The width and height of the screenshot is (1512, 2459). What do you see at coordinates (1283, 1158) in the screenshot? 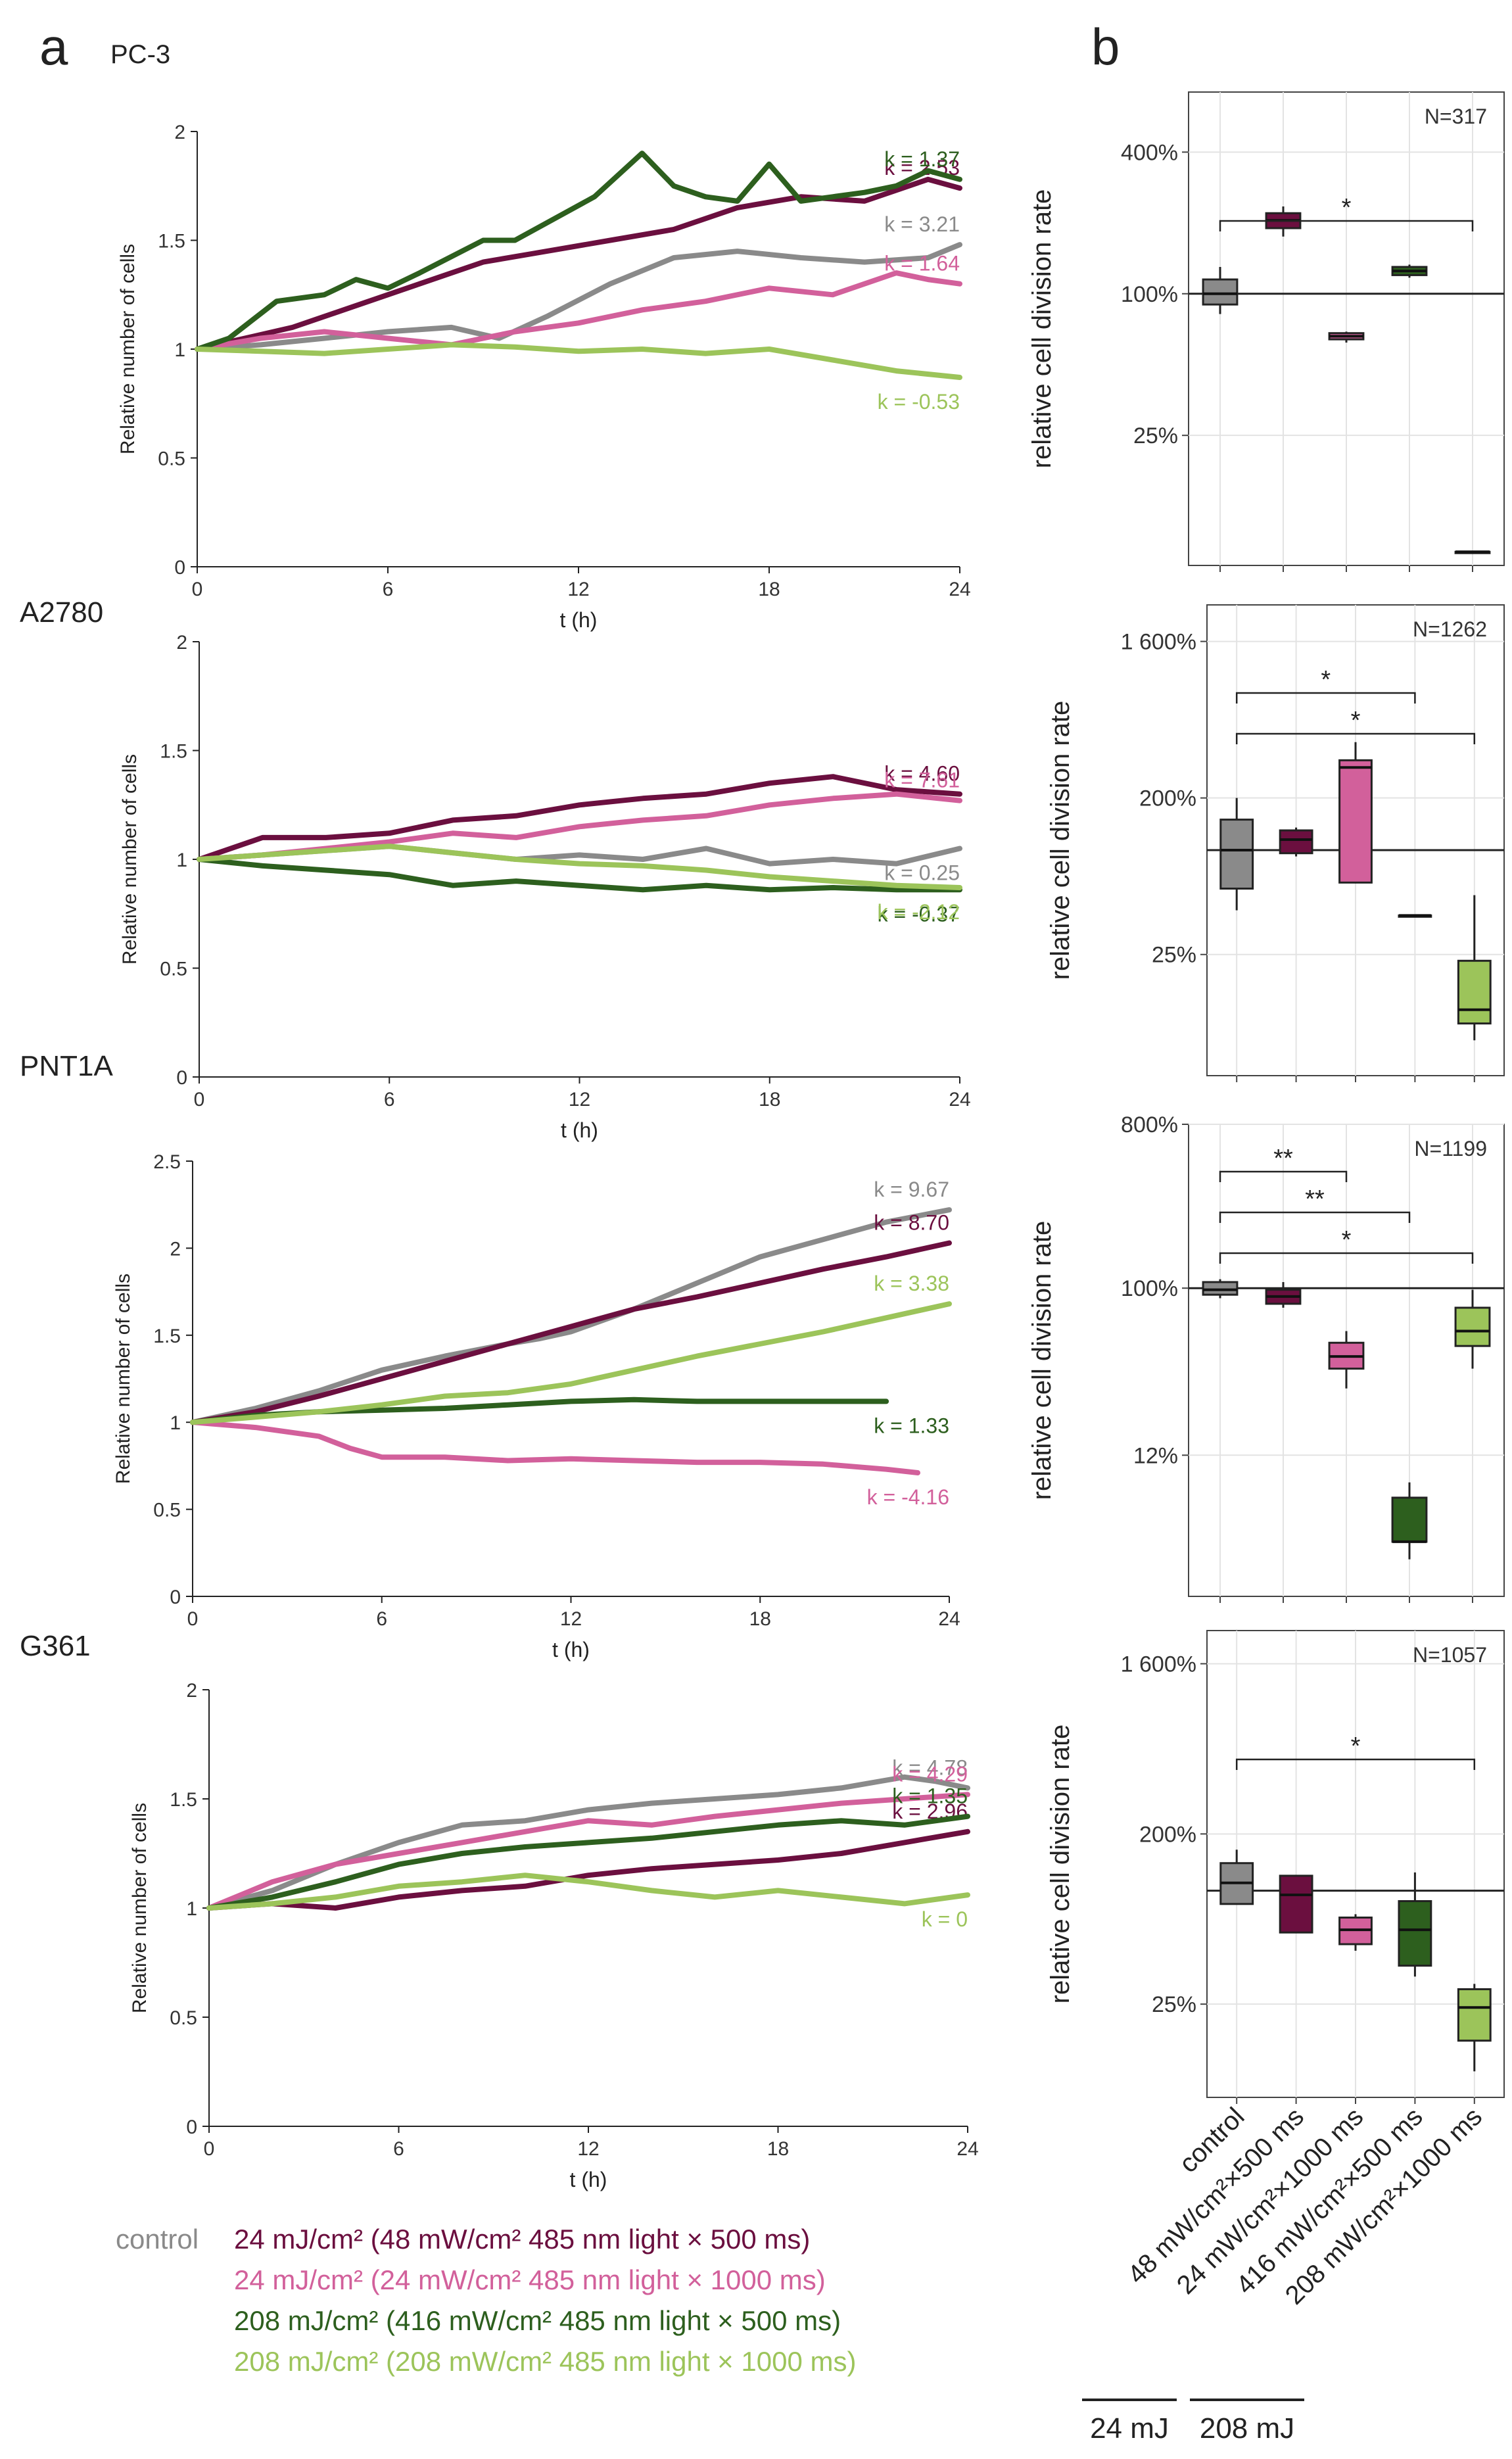
I see `significance-label: **` at bounding box center [1283, 1158].